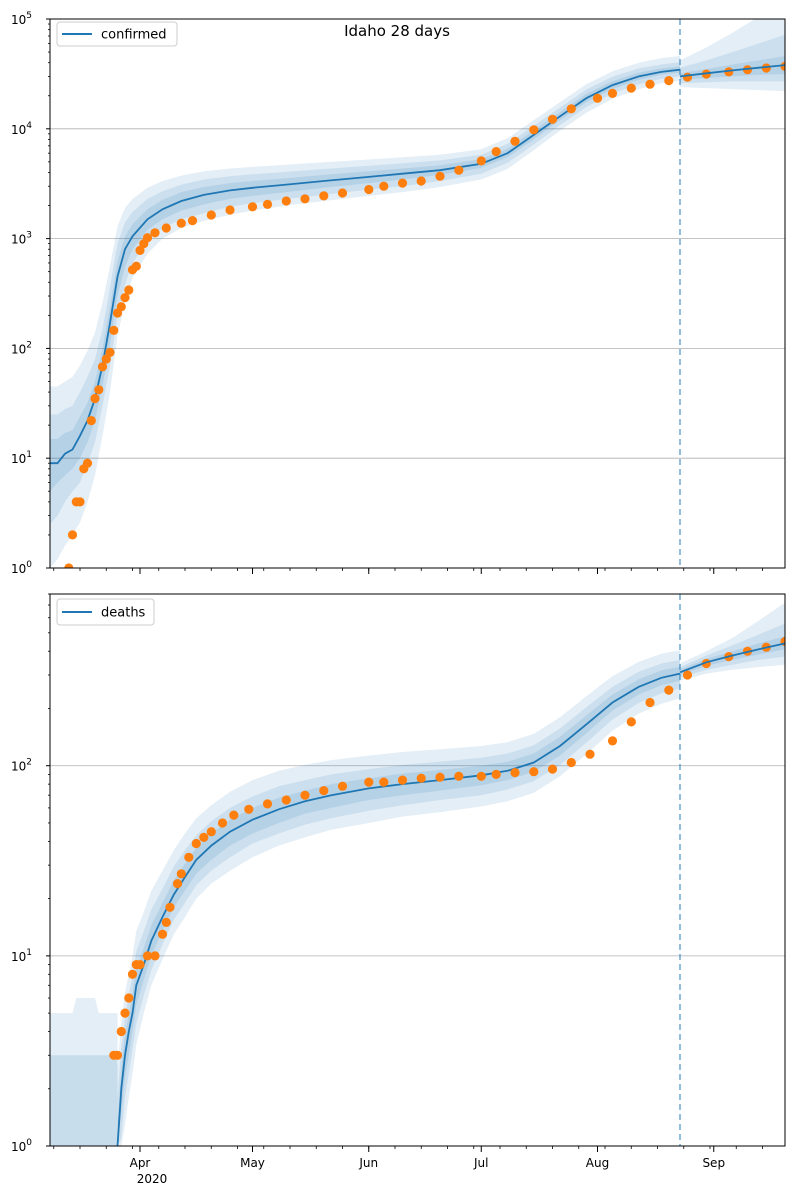 Image resolution: width=800 pixels, height=1200 pixels. What do you see at coordinates (152, 1179) in the screenshot?
I see `x-year-label: 2020` at bounding box center [152, 1179].